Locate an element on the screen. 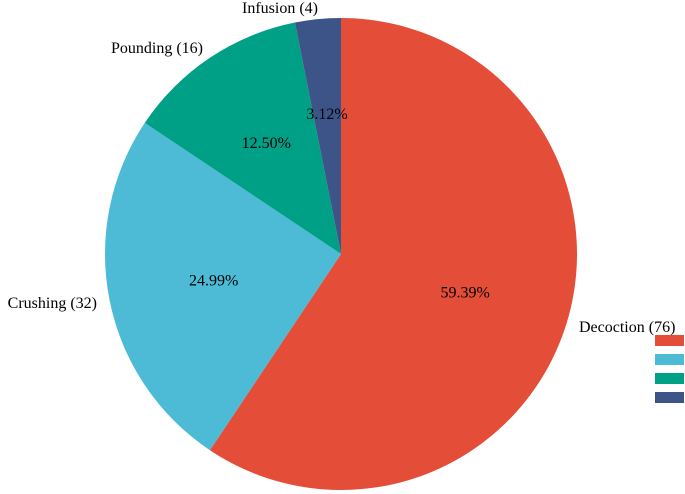 The width and height of the screenshot is (685, 494). category-label-infusion: Infusion (4) is located at coordinates (280, 8).